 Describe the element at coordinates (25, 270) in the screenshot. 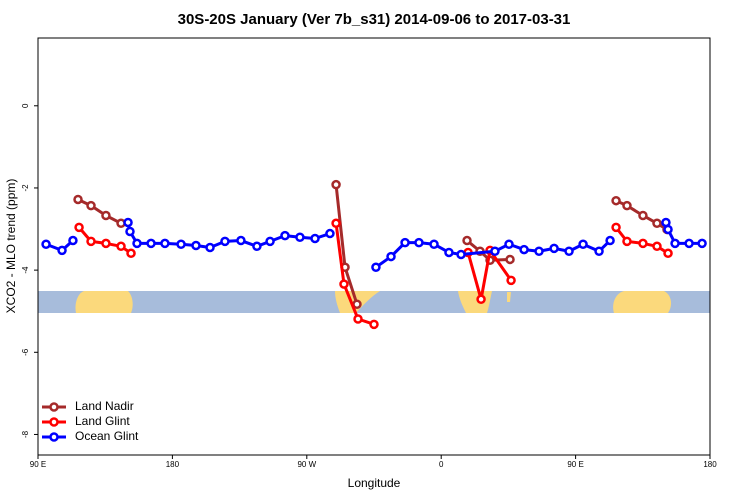

I see `y-tick-label: -4` at that location.